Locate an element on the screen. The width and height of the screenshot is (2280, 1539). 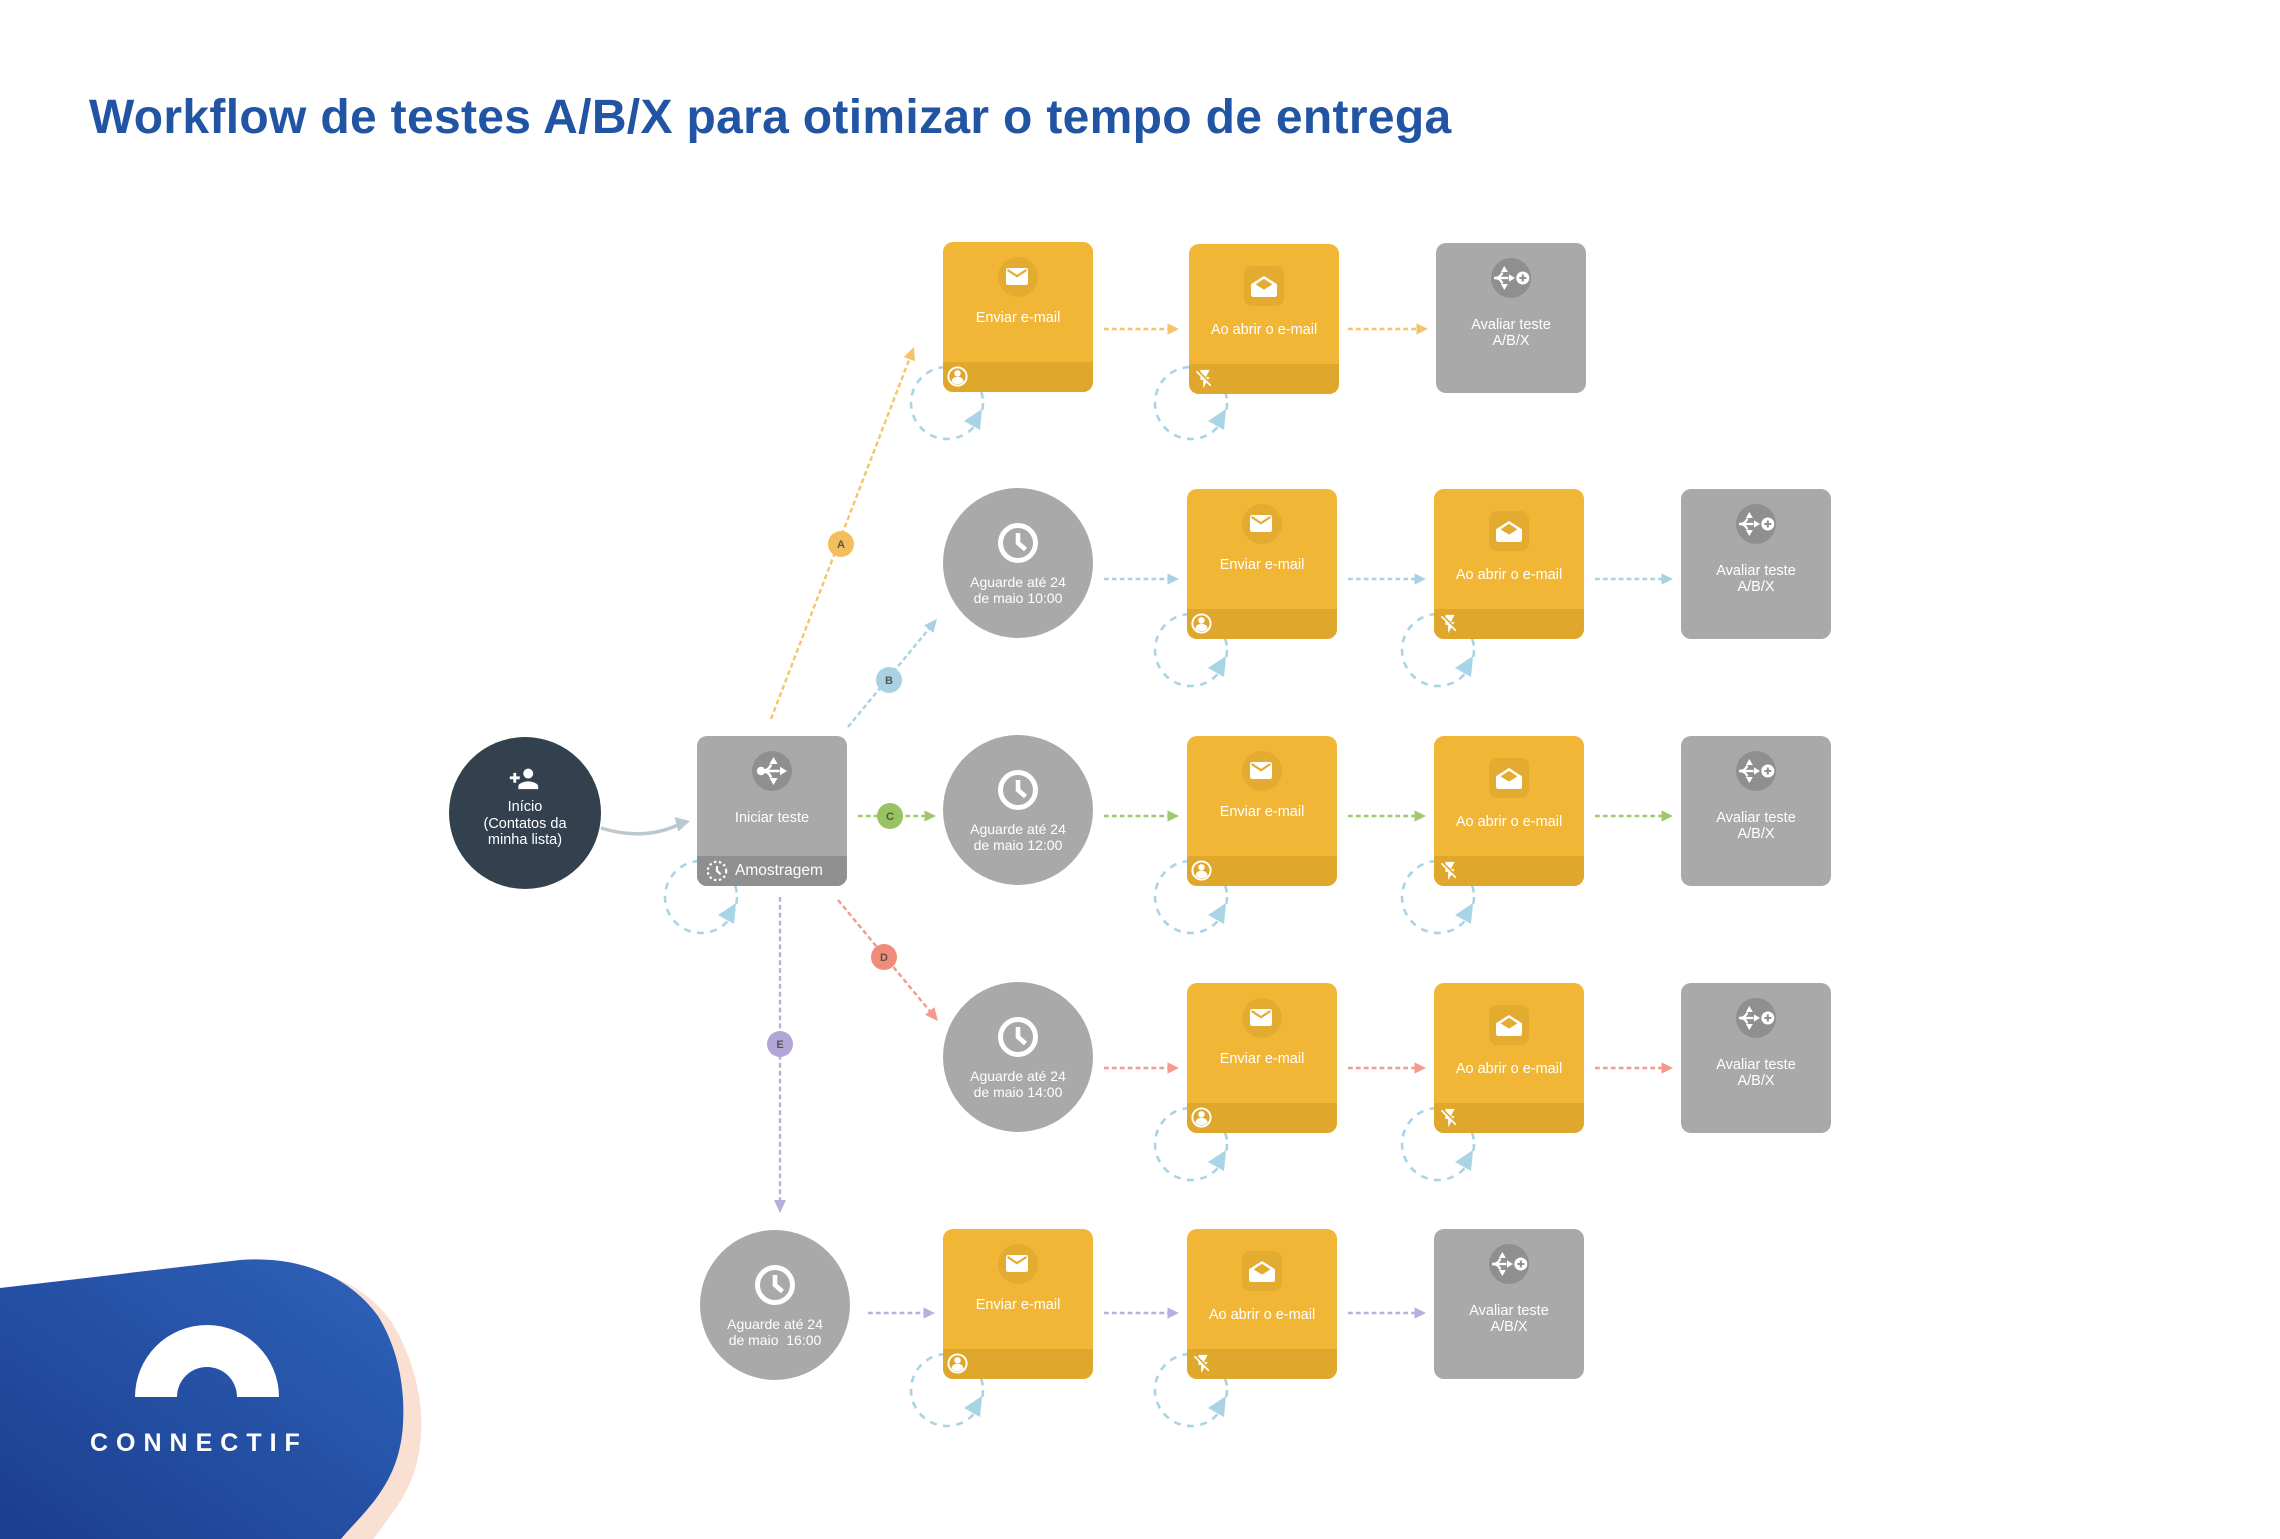
svg-text: B is located at coordinates (889, 681).